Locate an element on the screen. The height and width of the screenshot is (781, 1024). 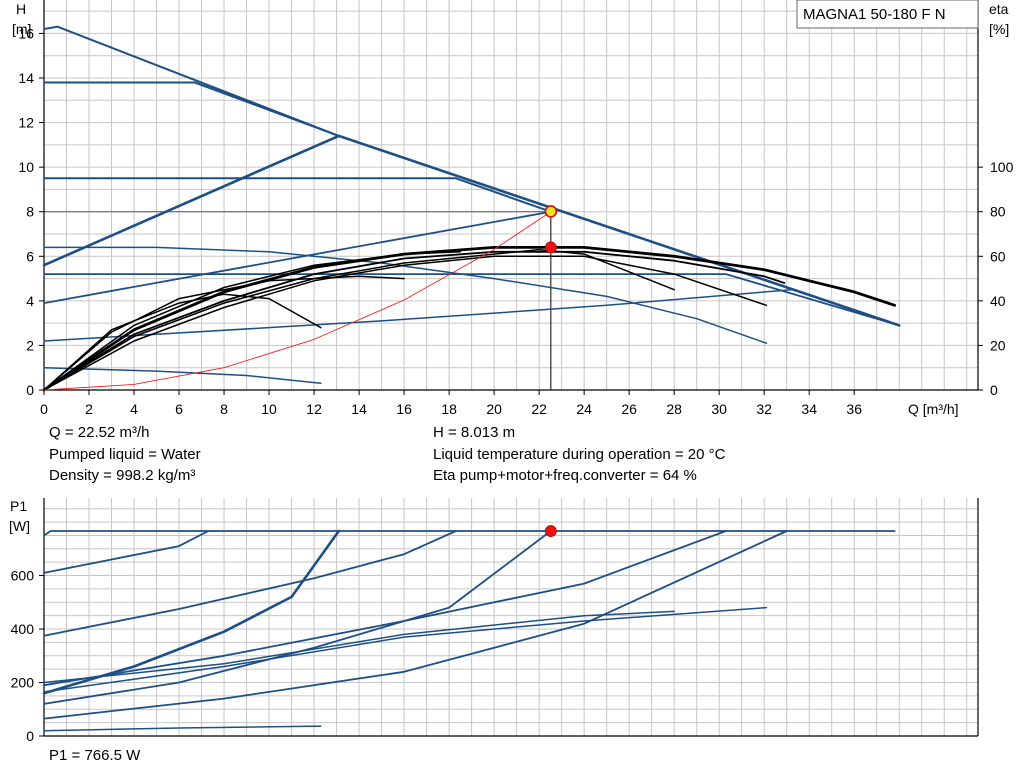
y2-tick-label: 100 is located at coordinates (1002, 167).